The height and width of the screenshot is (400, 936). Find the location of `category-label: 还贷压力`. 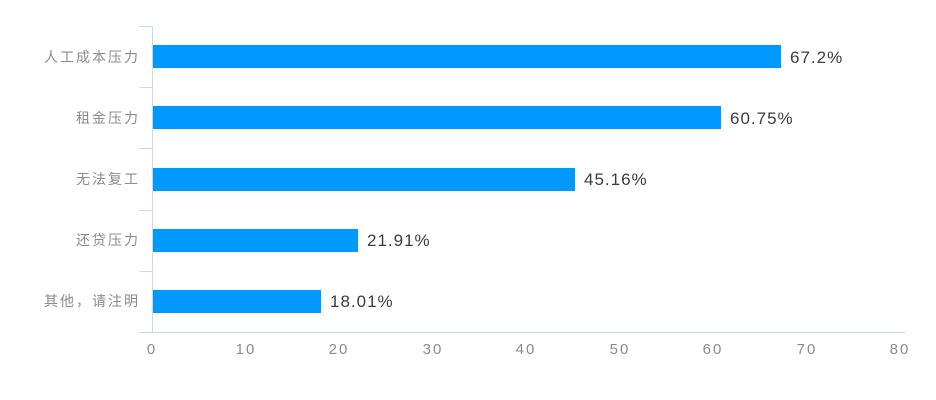

category-label: 还贷压力 is located at coordinates (108, 240).